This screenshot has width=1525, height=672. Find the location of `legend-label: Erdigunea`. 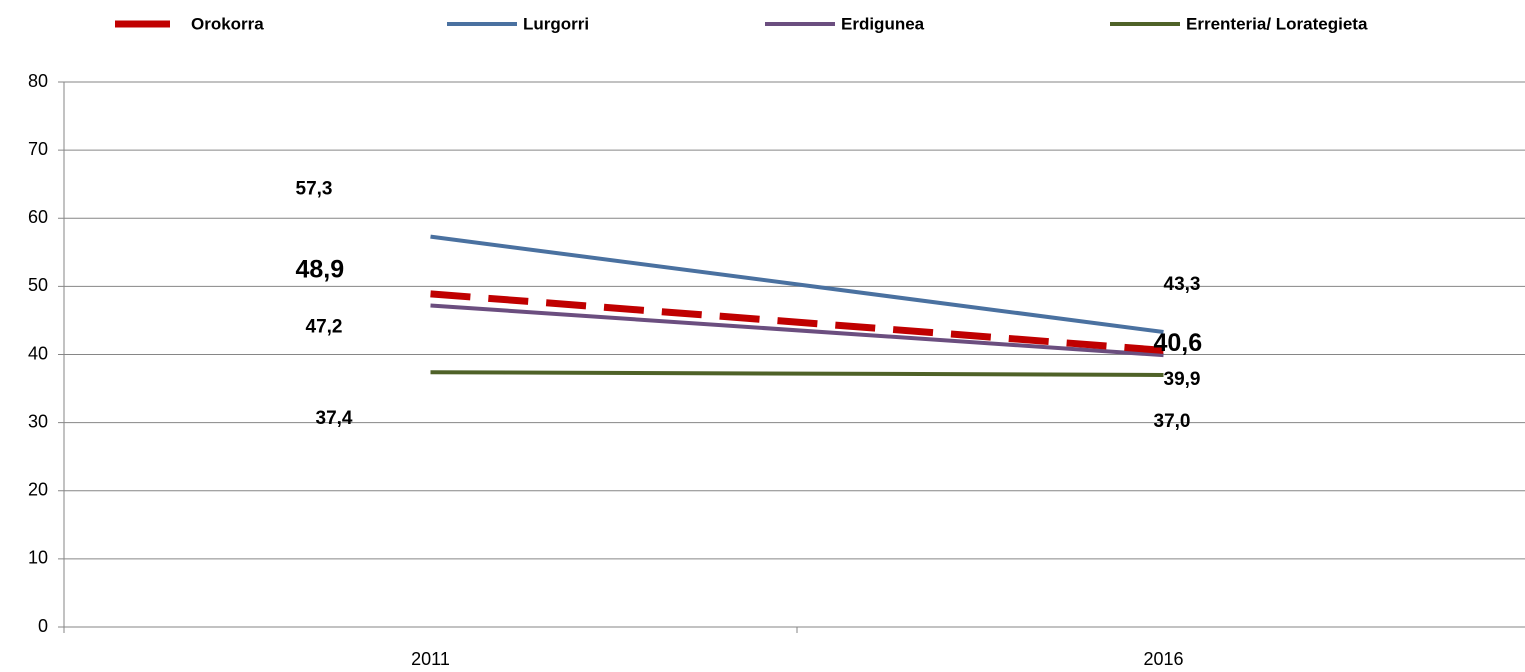

legend-label: Erdigunea is located at coordinates (883, 23).